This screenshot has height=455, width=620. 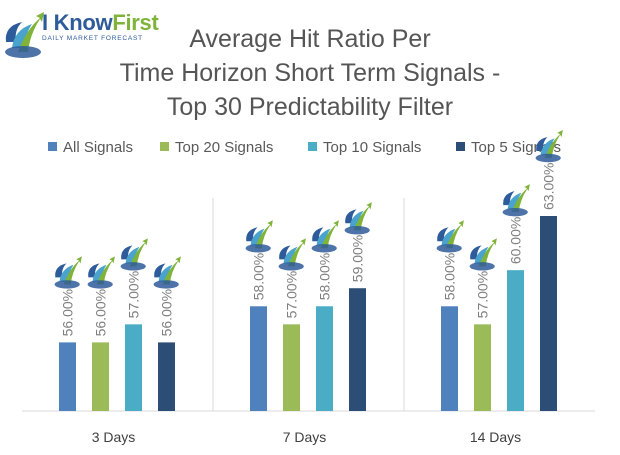 What do you see at coordinates (52, 146) in the screenshot?
I see `legend-swatch-all-signals` at bounding box center [52, 146].